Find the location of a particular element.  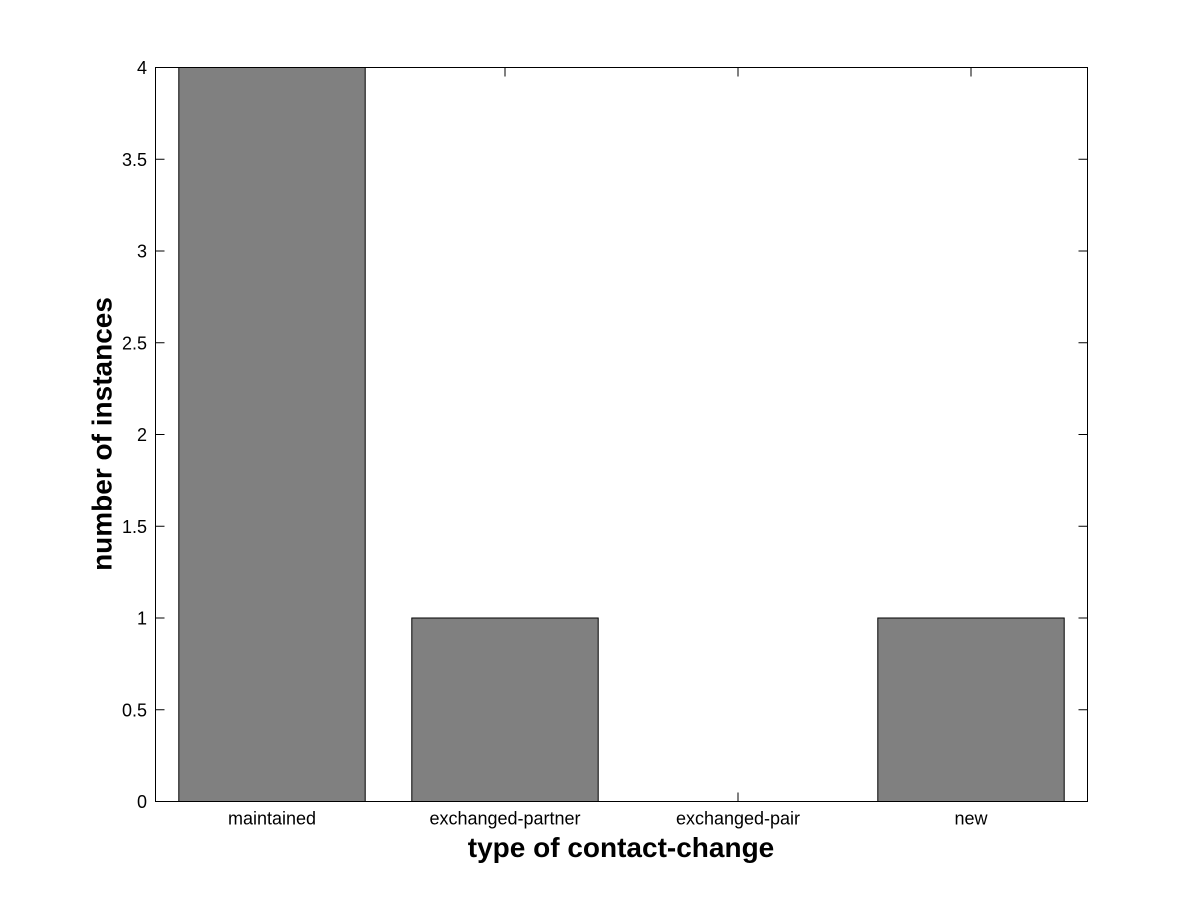

y-tick-label: 1 is located at coordinates (142, 619).